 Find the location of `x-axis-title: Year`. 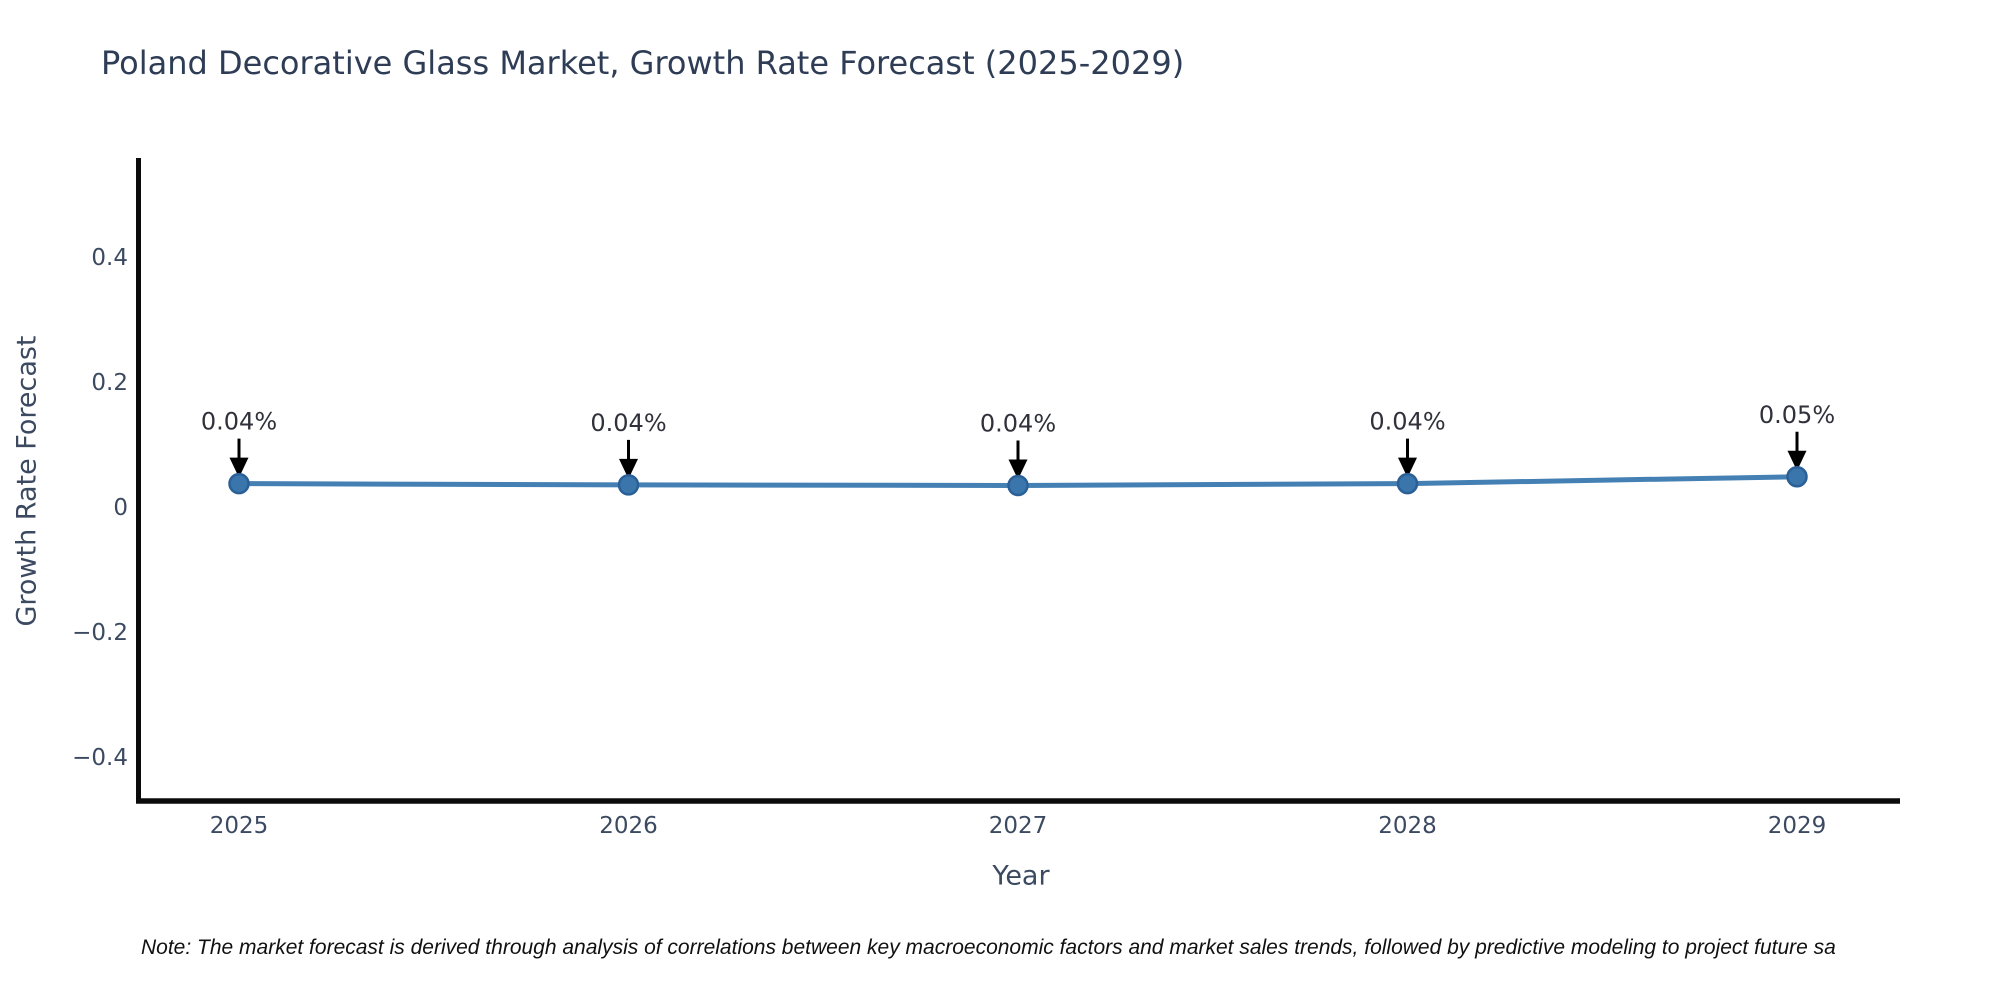

x-axis-title: Year is located at coordinates (1021, 876).